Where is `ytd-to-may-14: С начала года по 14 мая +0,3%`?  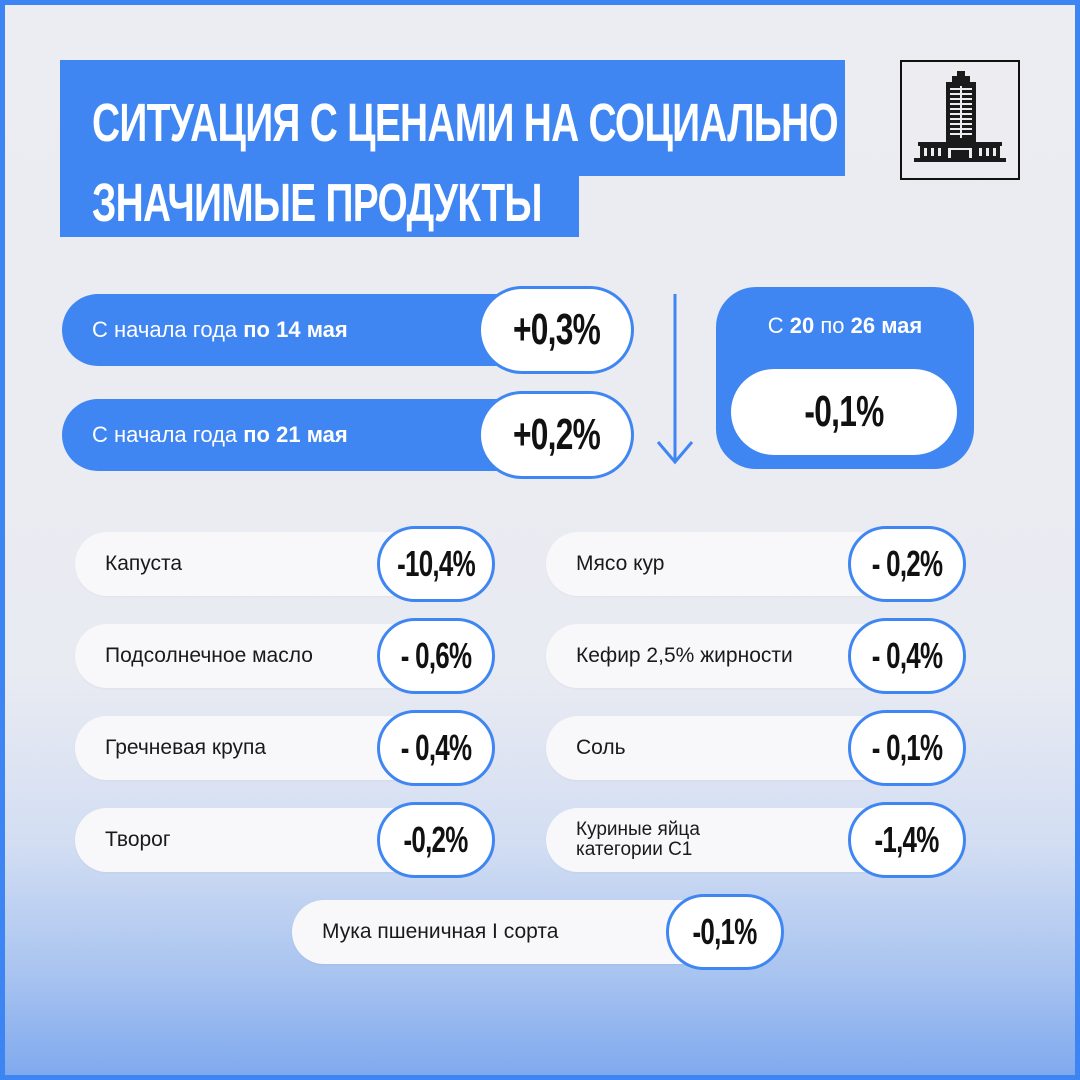
ytd-to-may-14: С начала года по 14 мая +0,3% is located at coordinates (348, 330).